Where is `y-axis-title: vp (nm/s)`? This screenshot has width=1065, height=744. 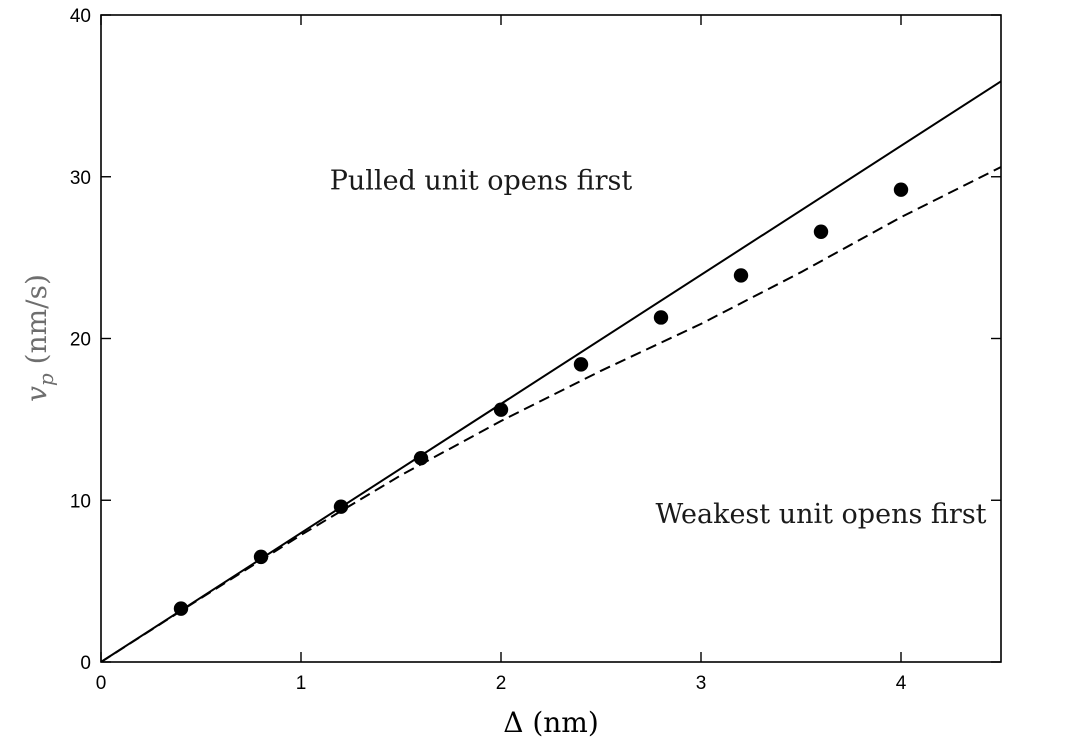 y-axis-title: vp (nm/s) is located at coordinates (39, 338).